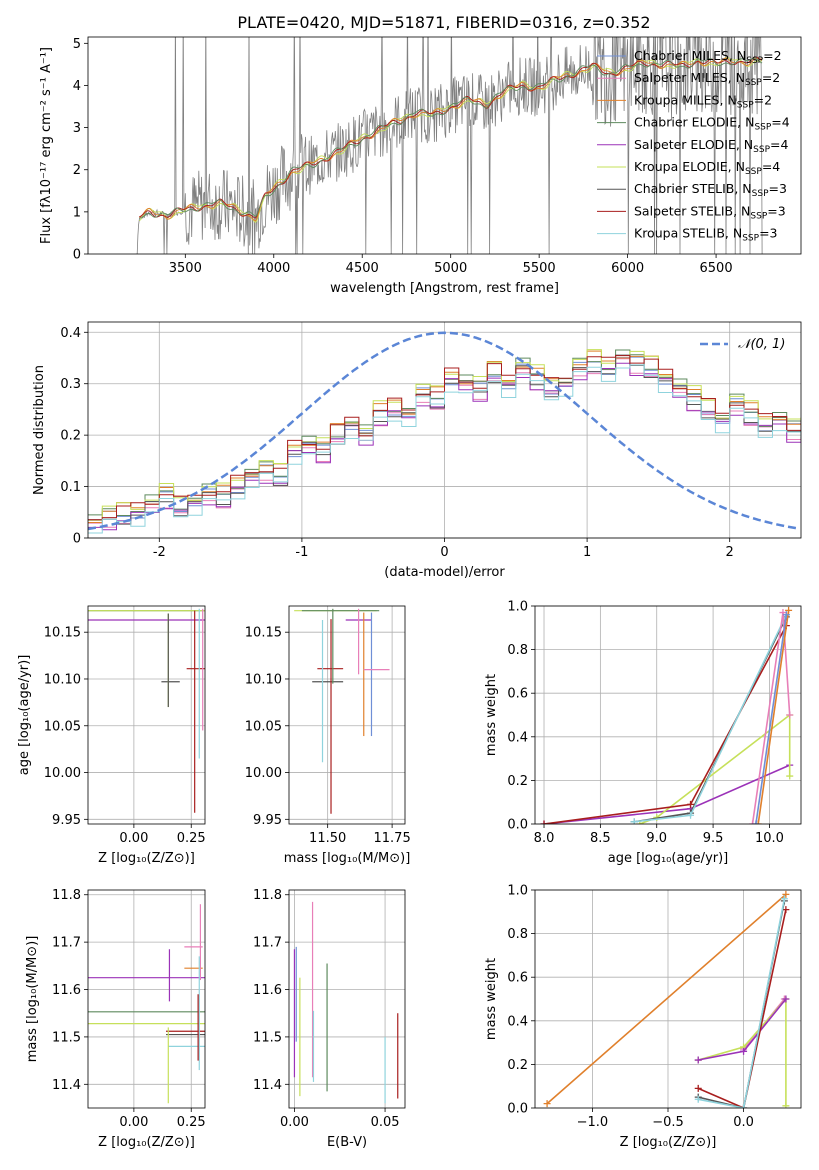  I want to click on histogram-step-salpeter_miles, so click(444, 443).